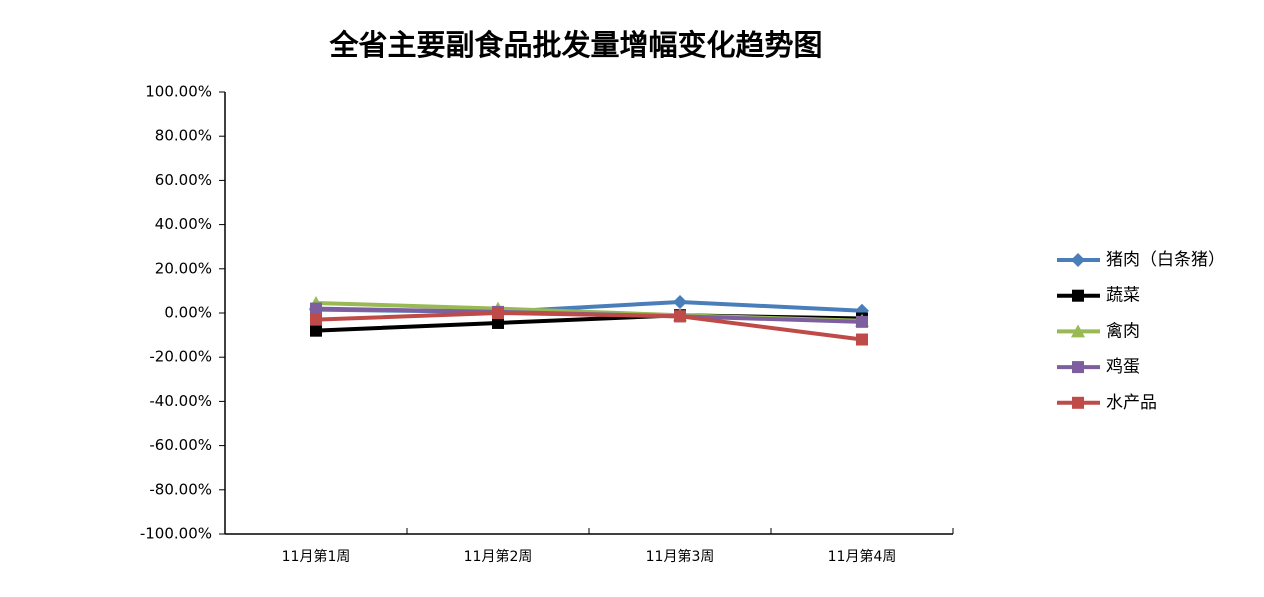  I want to click on legend-label: 禽肉, so click(1123, 331).